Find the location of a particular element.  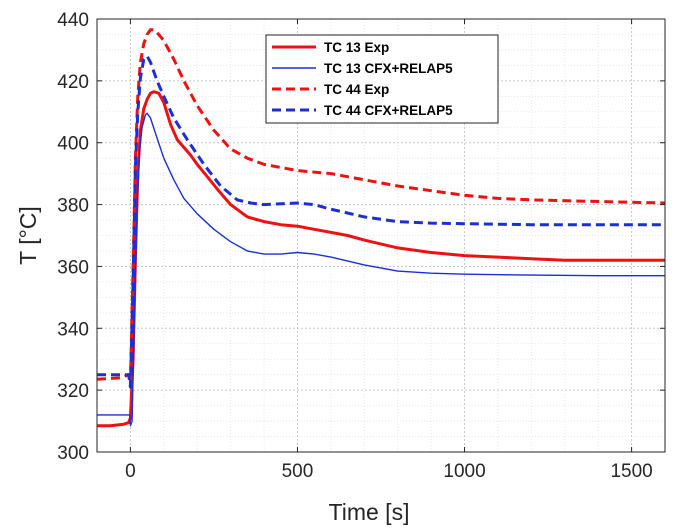

y-tick-label: 380 is located at coordinates (73, 206).